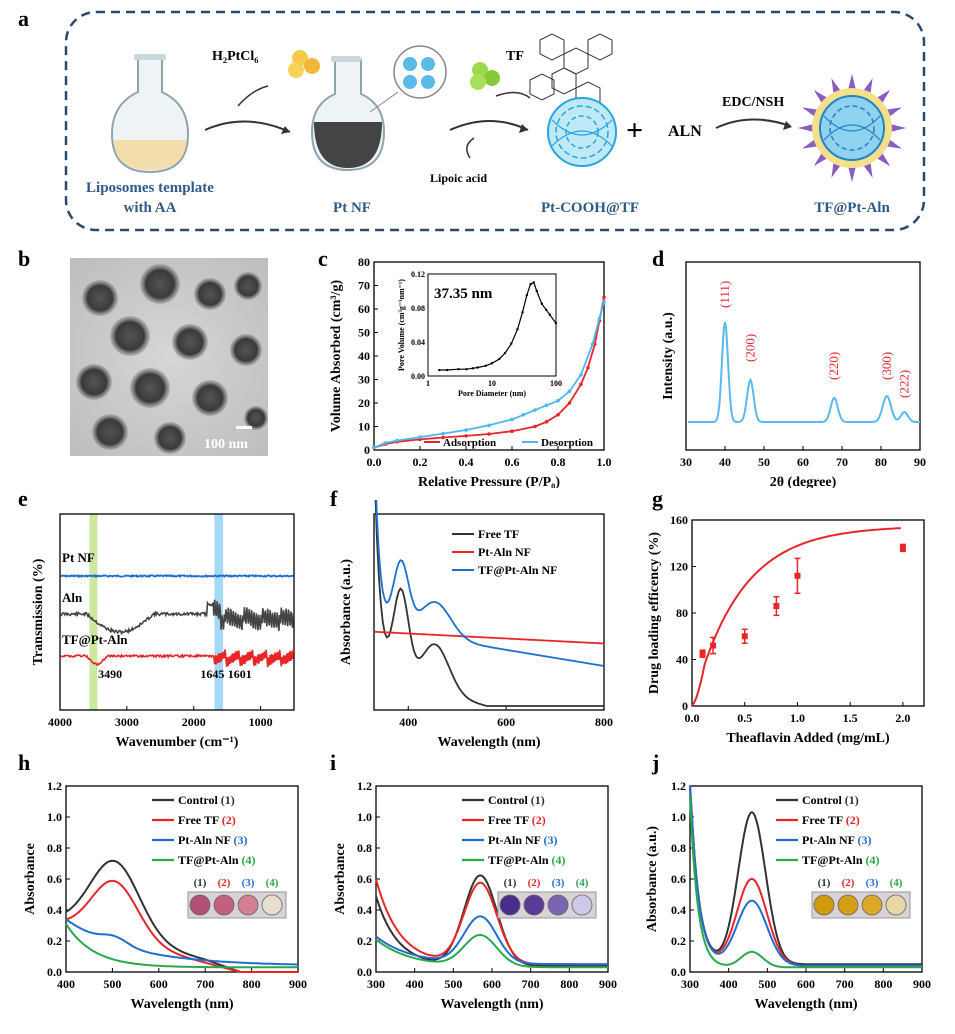 The image size is (955, 1034). What do you see at coordinates (685, 131) in the screenshot?
I see `reagent-aln: ALN` at bounding box center [685, 131].